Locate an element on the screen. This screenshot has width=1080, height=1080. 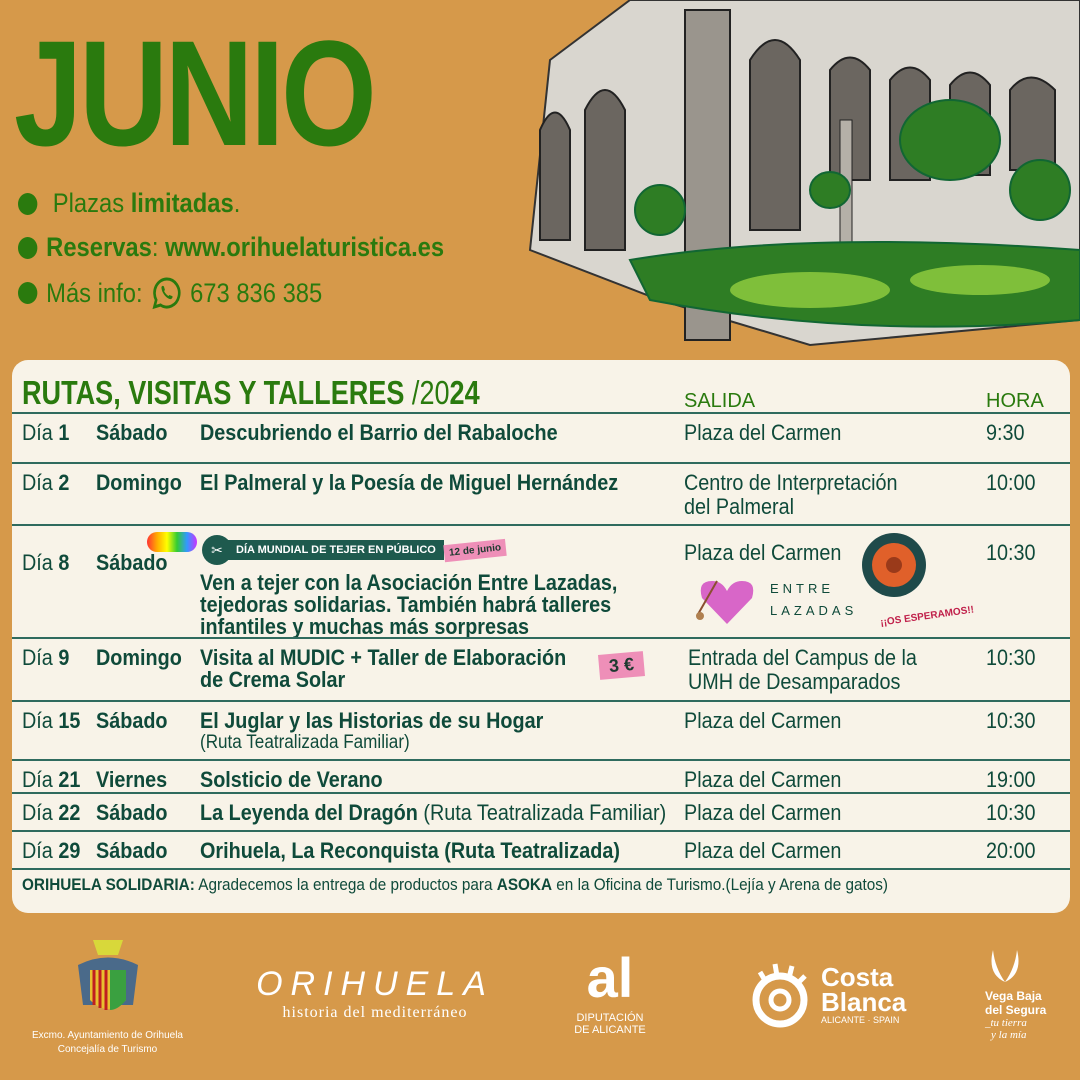
hora-cell: 19:00 is located at coordinates (1011, 779).